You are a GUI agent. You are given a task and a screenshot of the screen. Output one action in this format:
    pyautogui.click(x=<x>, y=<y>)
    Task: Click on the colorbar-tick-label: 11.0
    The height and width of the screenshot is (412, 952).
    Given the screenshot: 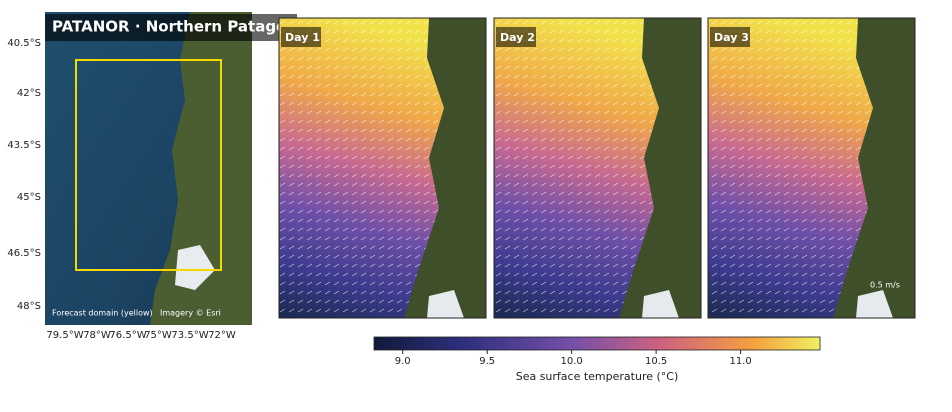 What is the action you would take?
    pyautogui.click(x=740, y=361)
    